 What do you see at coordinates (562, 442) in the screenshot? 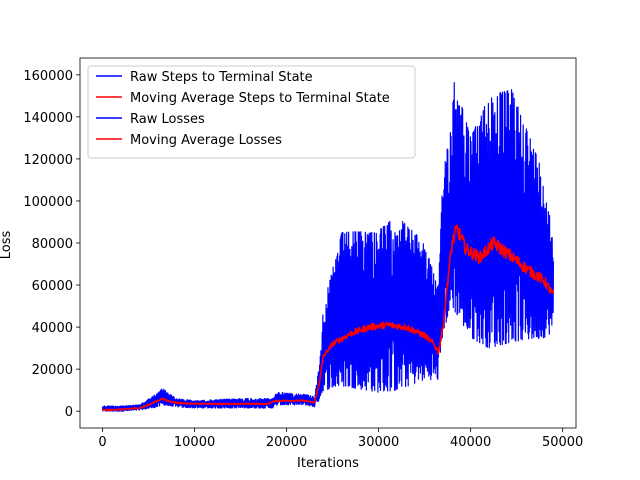
I see `x-tick-label: 50000` at bounding box center [562, 442].